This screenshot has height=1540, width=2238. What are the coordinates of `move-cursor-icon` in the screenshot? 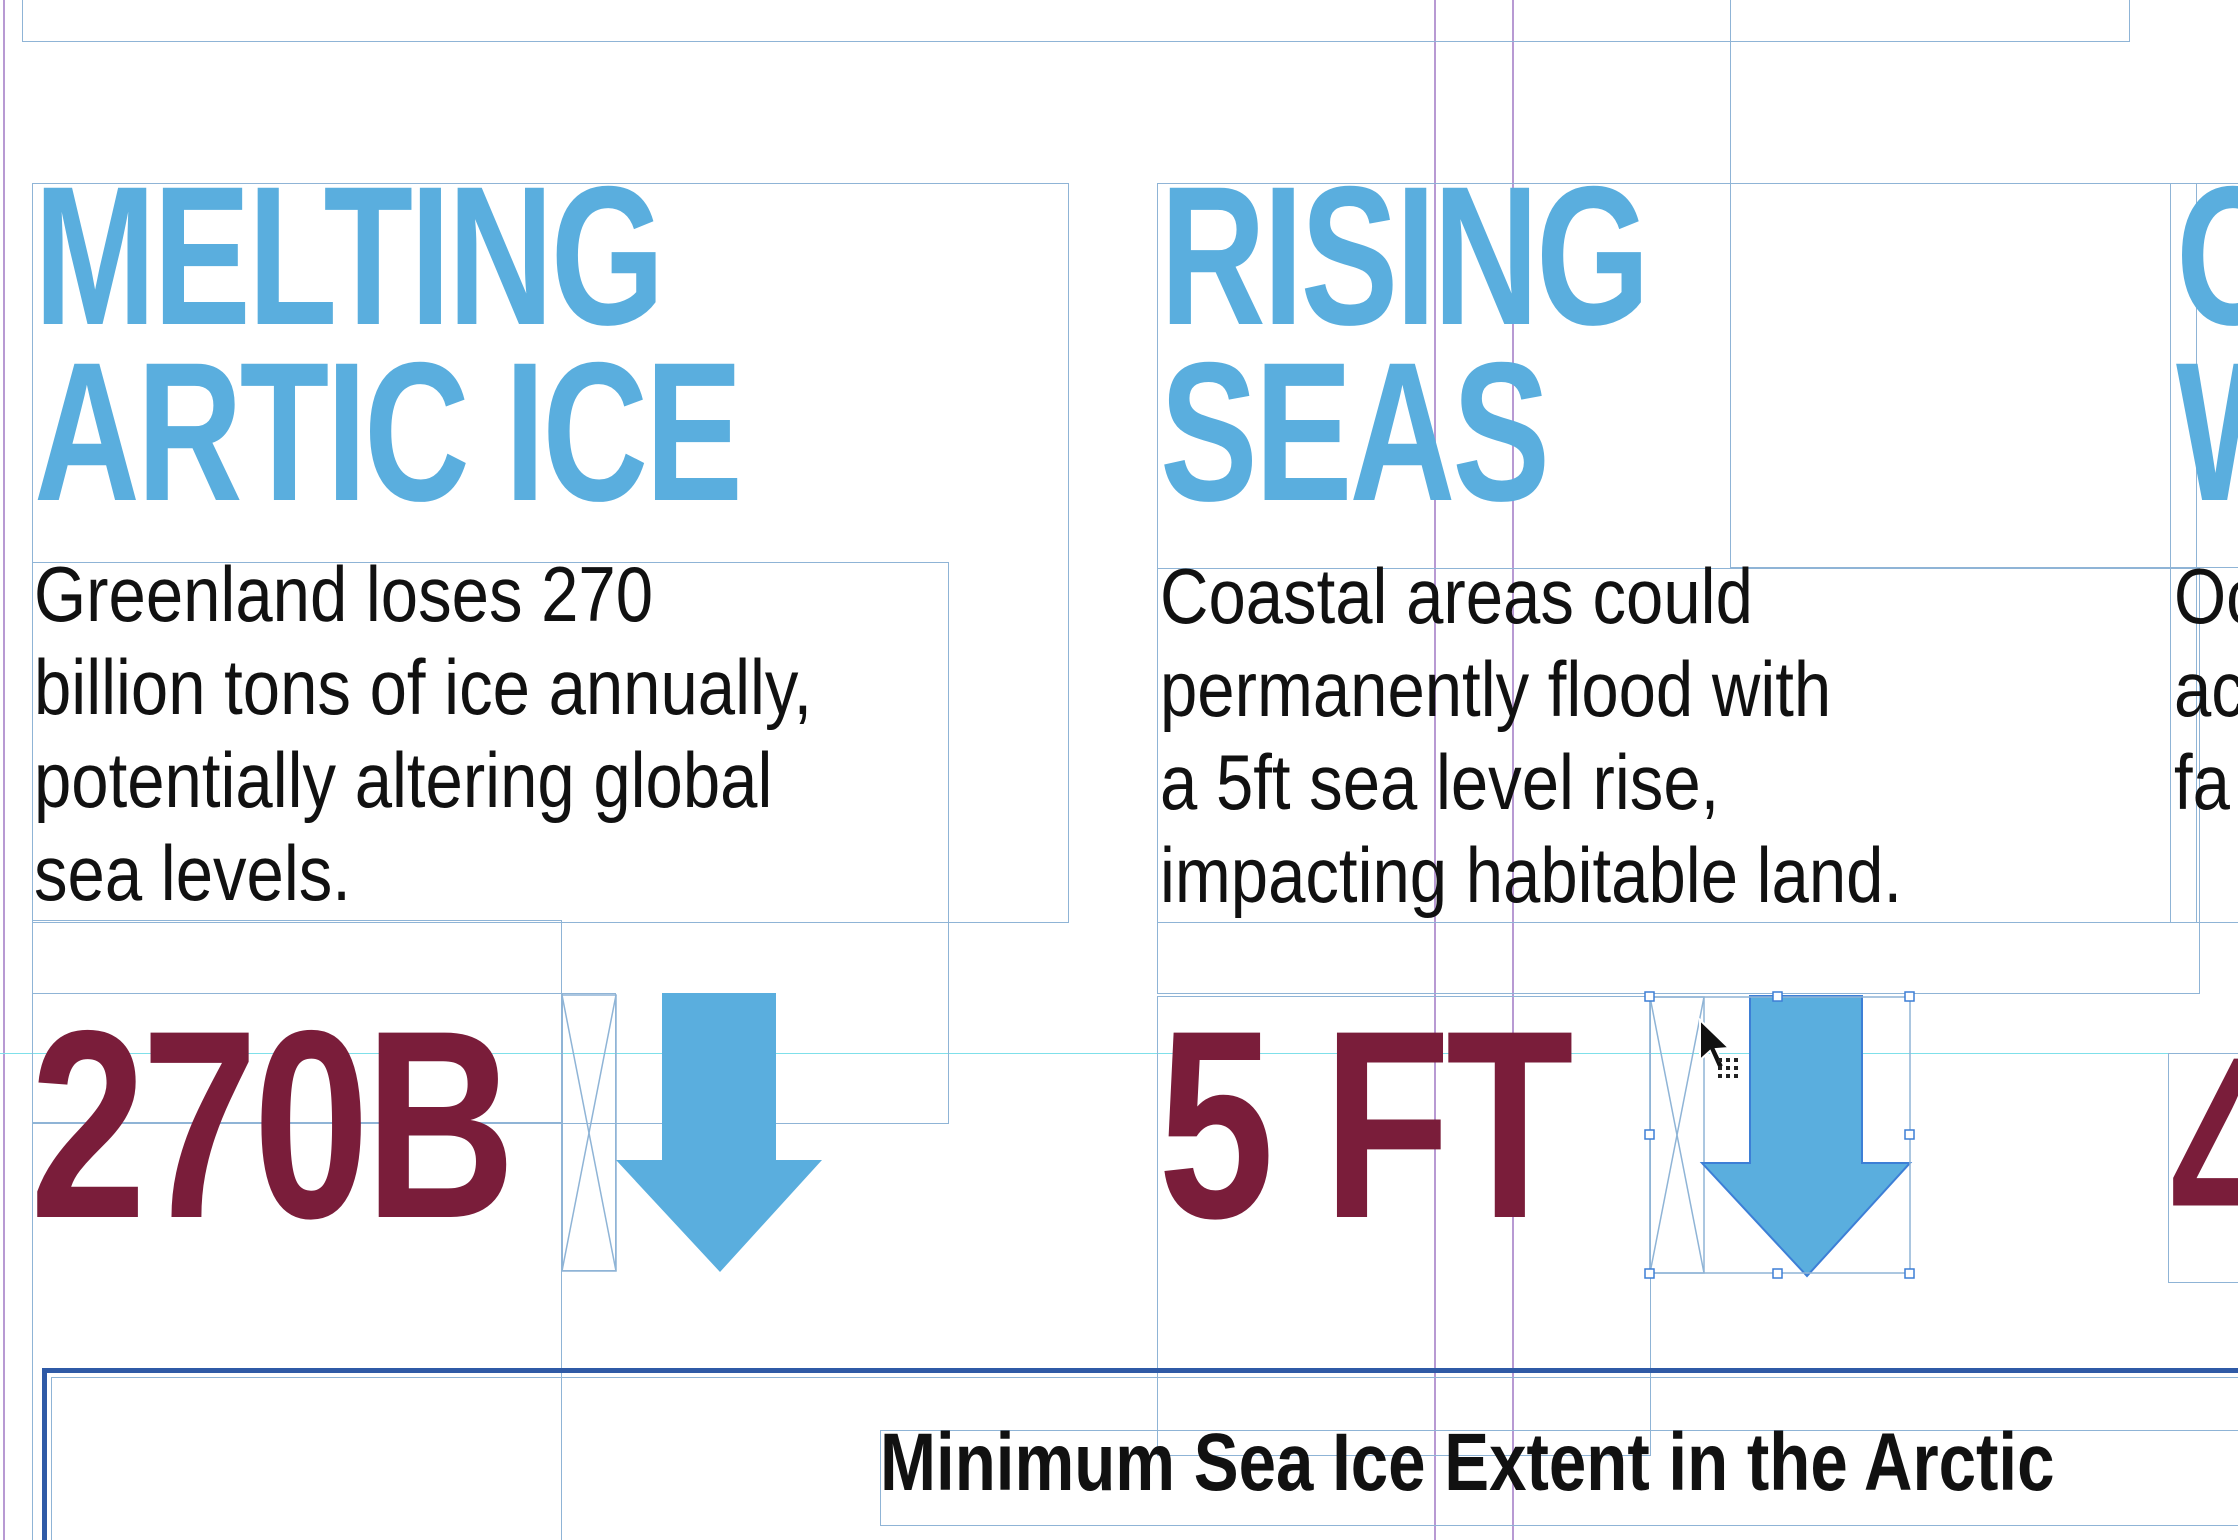 It's located at (1718, 1047).